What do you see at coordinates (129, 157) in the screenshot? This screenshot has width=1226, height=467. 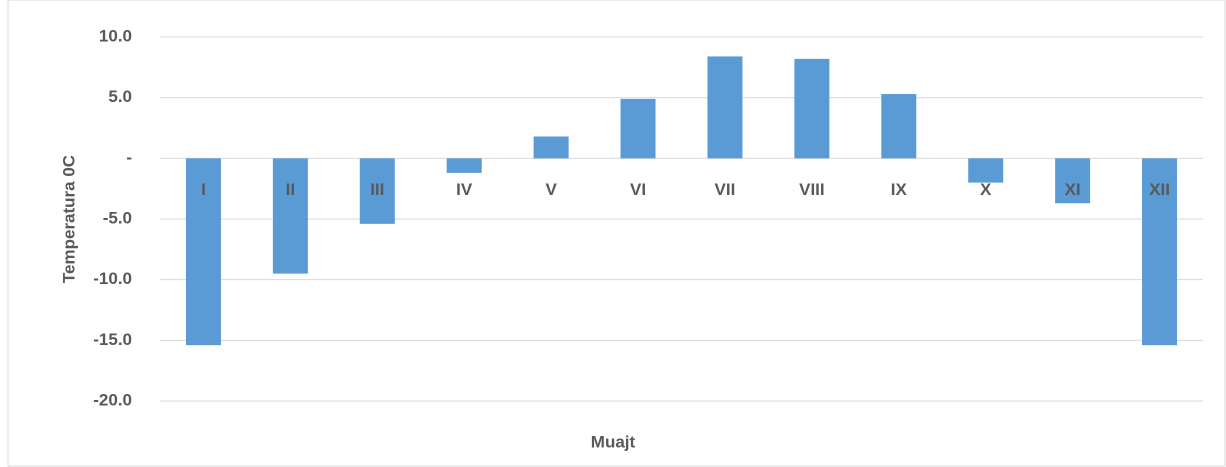 I see `y-tick-label: -` at bounding box center [129, 157].